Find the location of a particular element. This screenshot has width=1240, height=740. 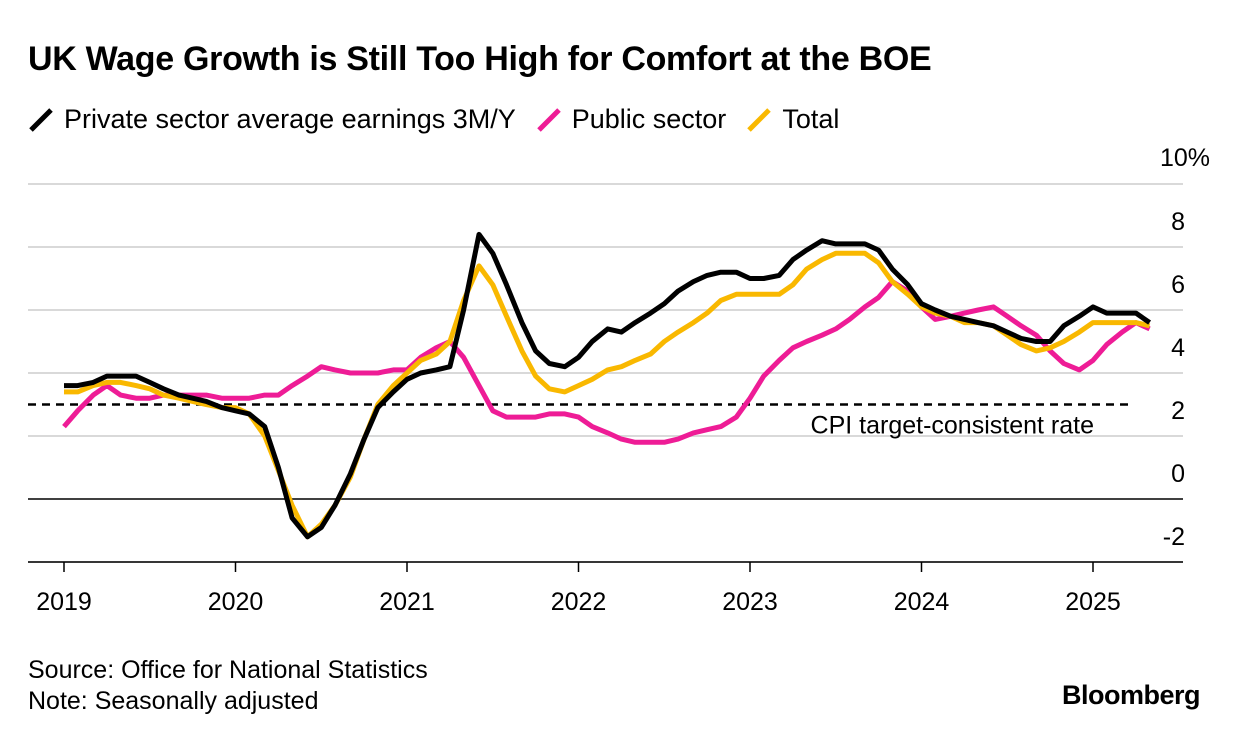

bloomberg-logo: Bloomberg is located at coordinates (1131, 695).